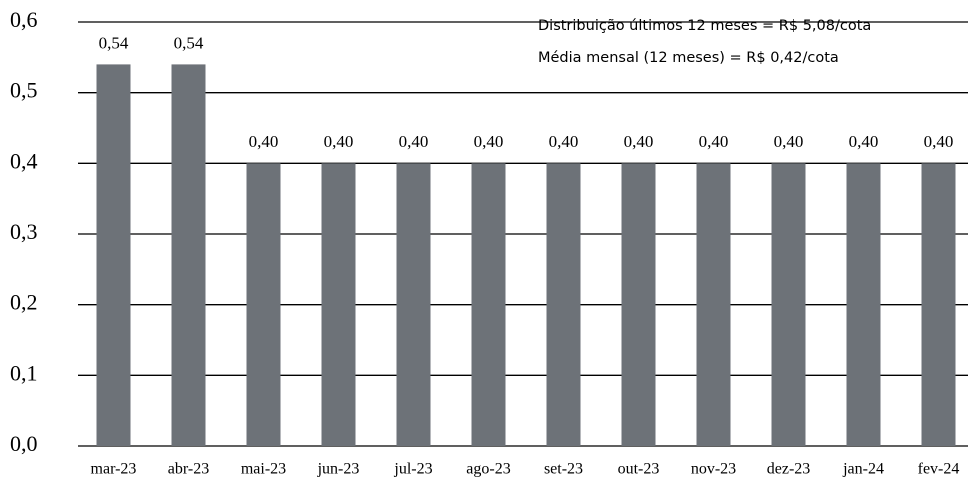 The width and height of the screenshot is (971, 481). Describe the element at coordinates (563, 469) in the screenshot. I see `x-tick-label: set-23` at that location.